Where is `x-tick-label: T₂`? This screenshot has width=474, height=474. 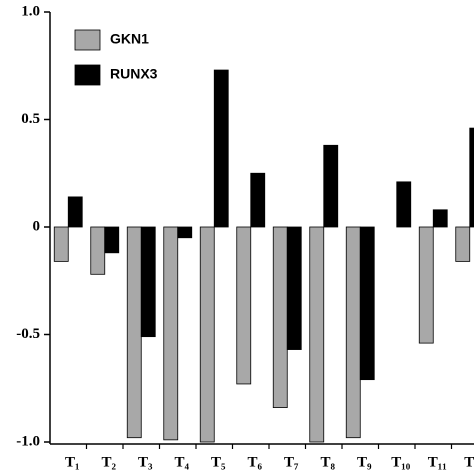
x-tick-label: T₂ is located at coordinates (108, 462).